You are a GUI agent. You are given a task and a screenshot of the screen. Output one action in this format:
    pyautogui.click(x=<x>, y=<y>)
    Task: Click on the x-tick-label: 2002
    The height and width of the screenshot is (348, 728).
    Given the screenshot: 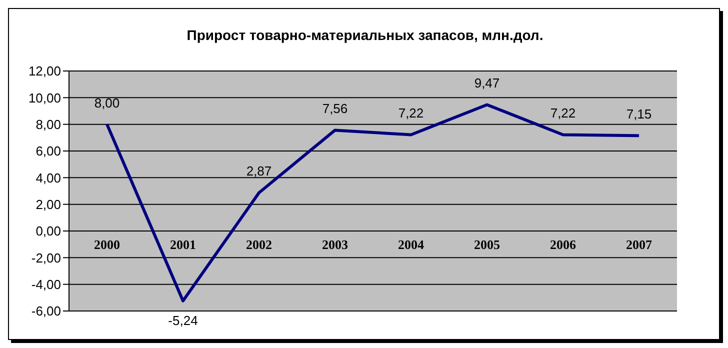 What is the action you would take?
    pyautogui.click(x=259, y=244)
    